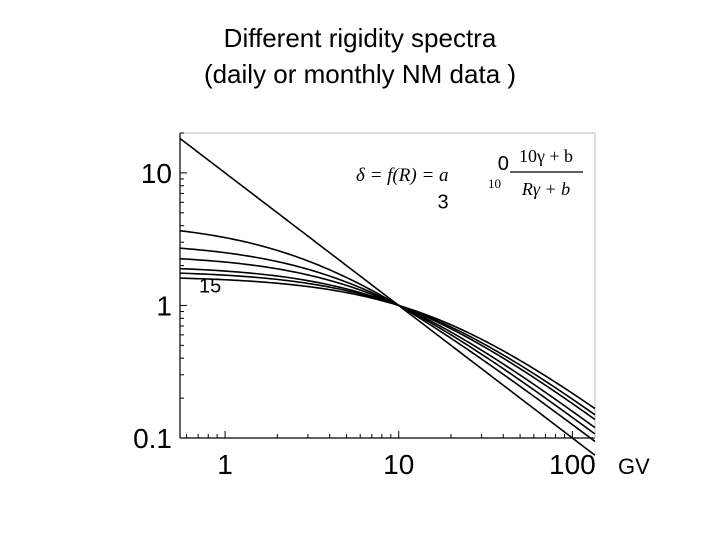 Image resolution: width=720 pixels, height=540 pixels. I want to click on x-axis-label: GV, so click(634, 466).